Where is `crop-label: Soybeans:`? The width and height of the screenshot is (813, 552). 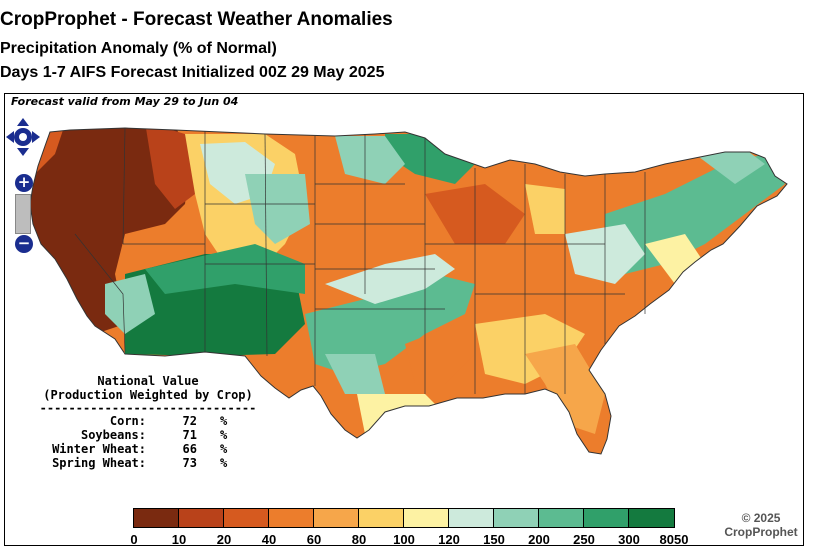 crop-label: Soybeans: is located at coordinates (113, 435).